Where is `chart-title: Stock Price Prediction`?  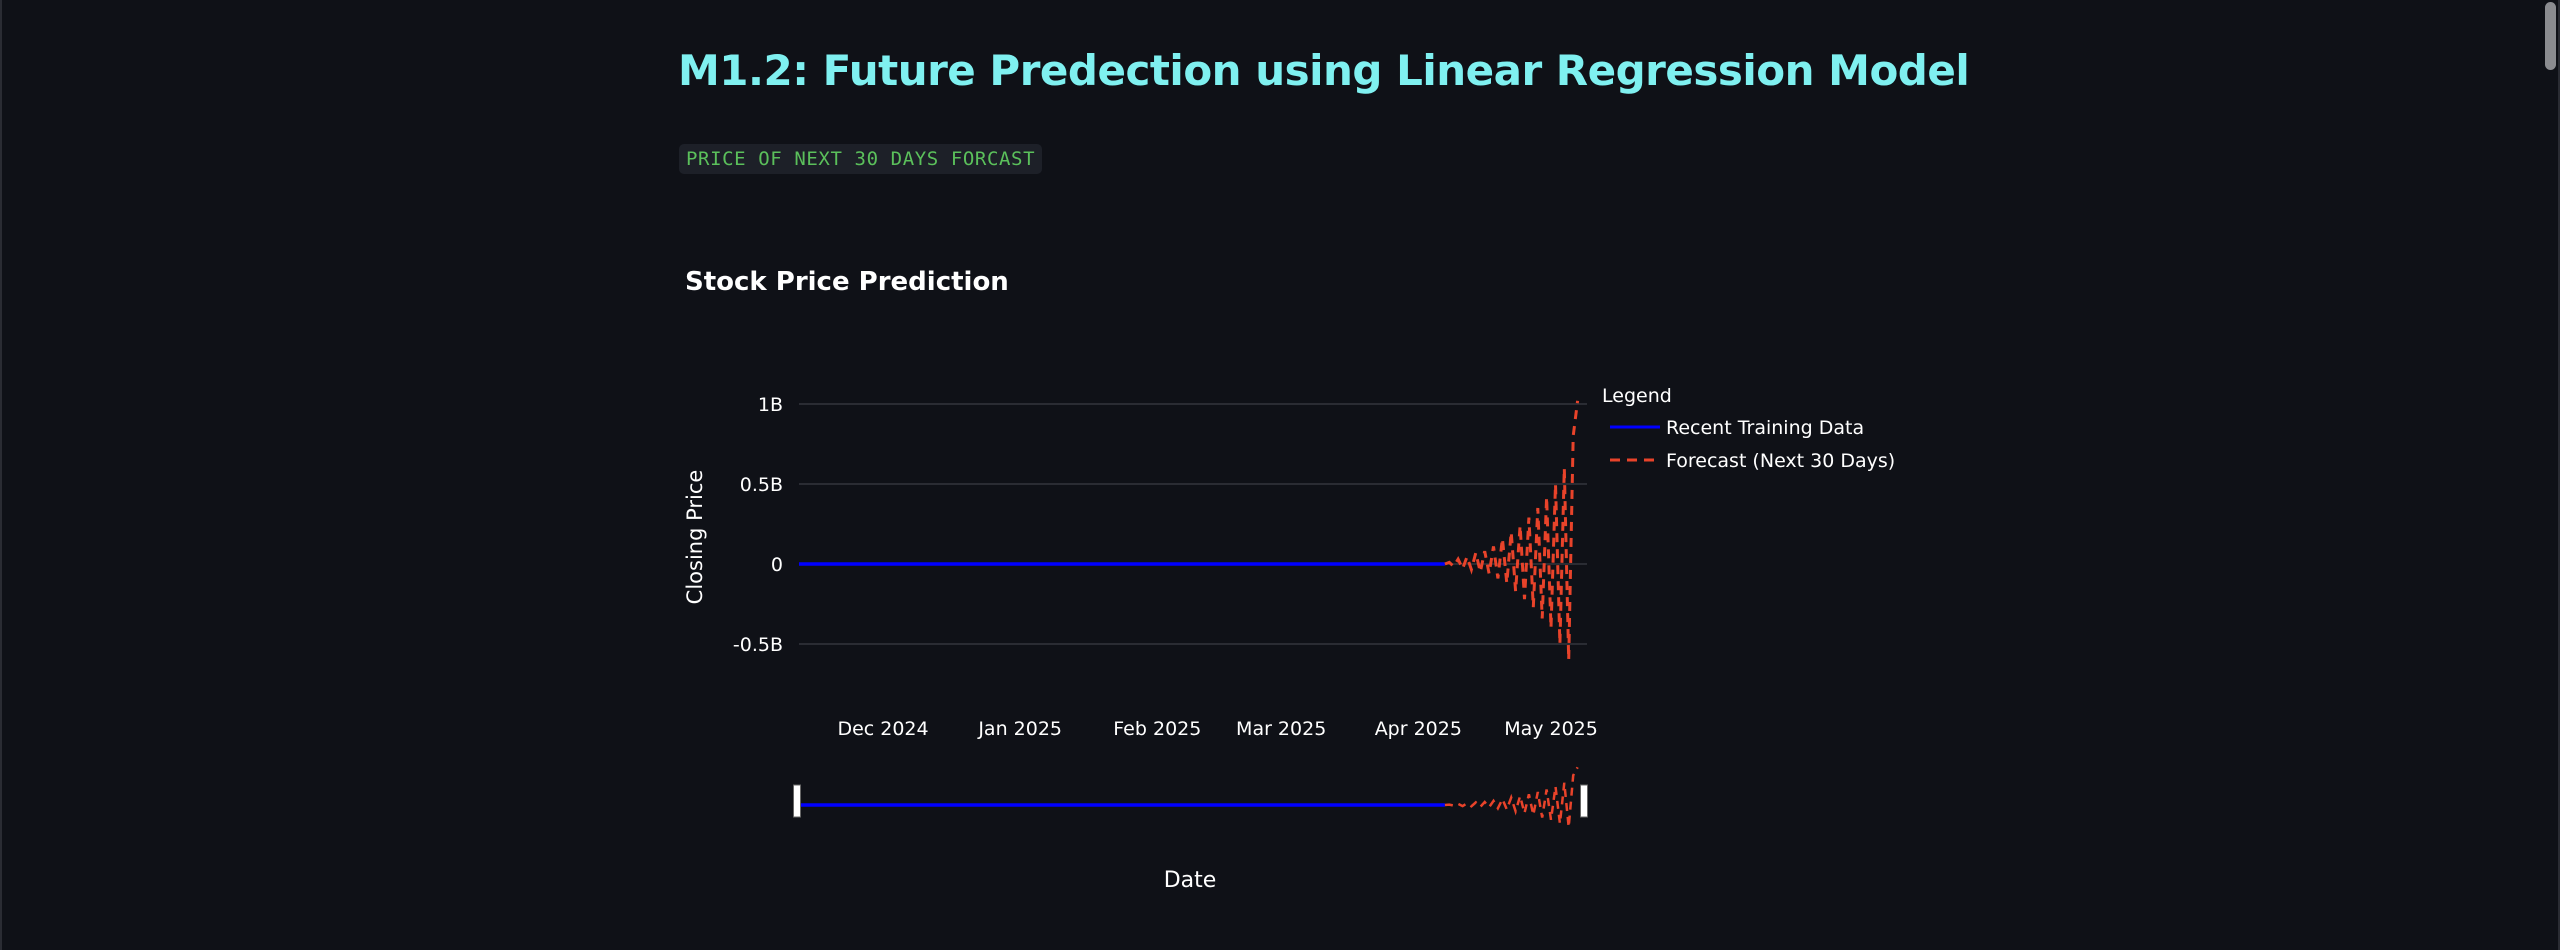 chart-title: Stock Price Prediction is located at coordinates (847, 282).